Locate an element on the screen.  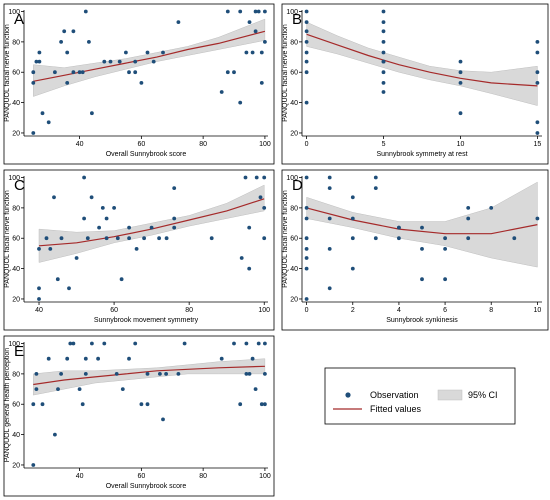
x-axis-title: Sunnybrook synkinesis is located at coordinates (422, 320).